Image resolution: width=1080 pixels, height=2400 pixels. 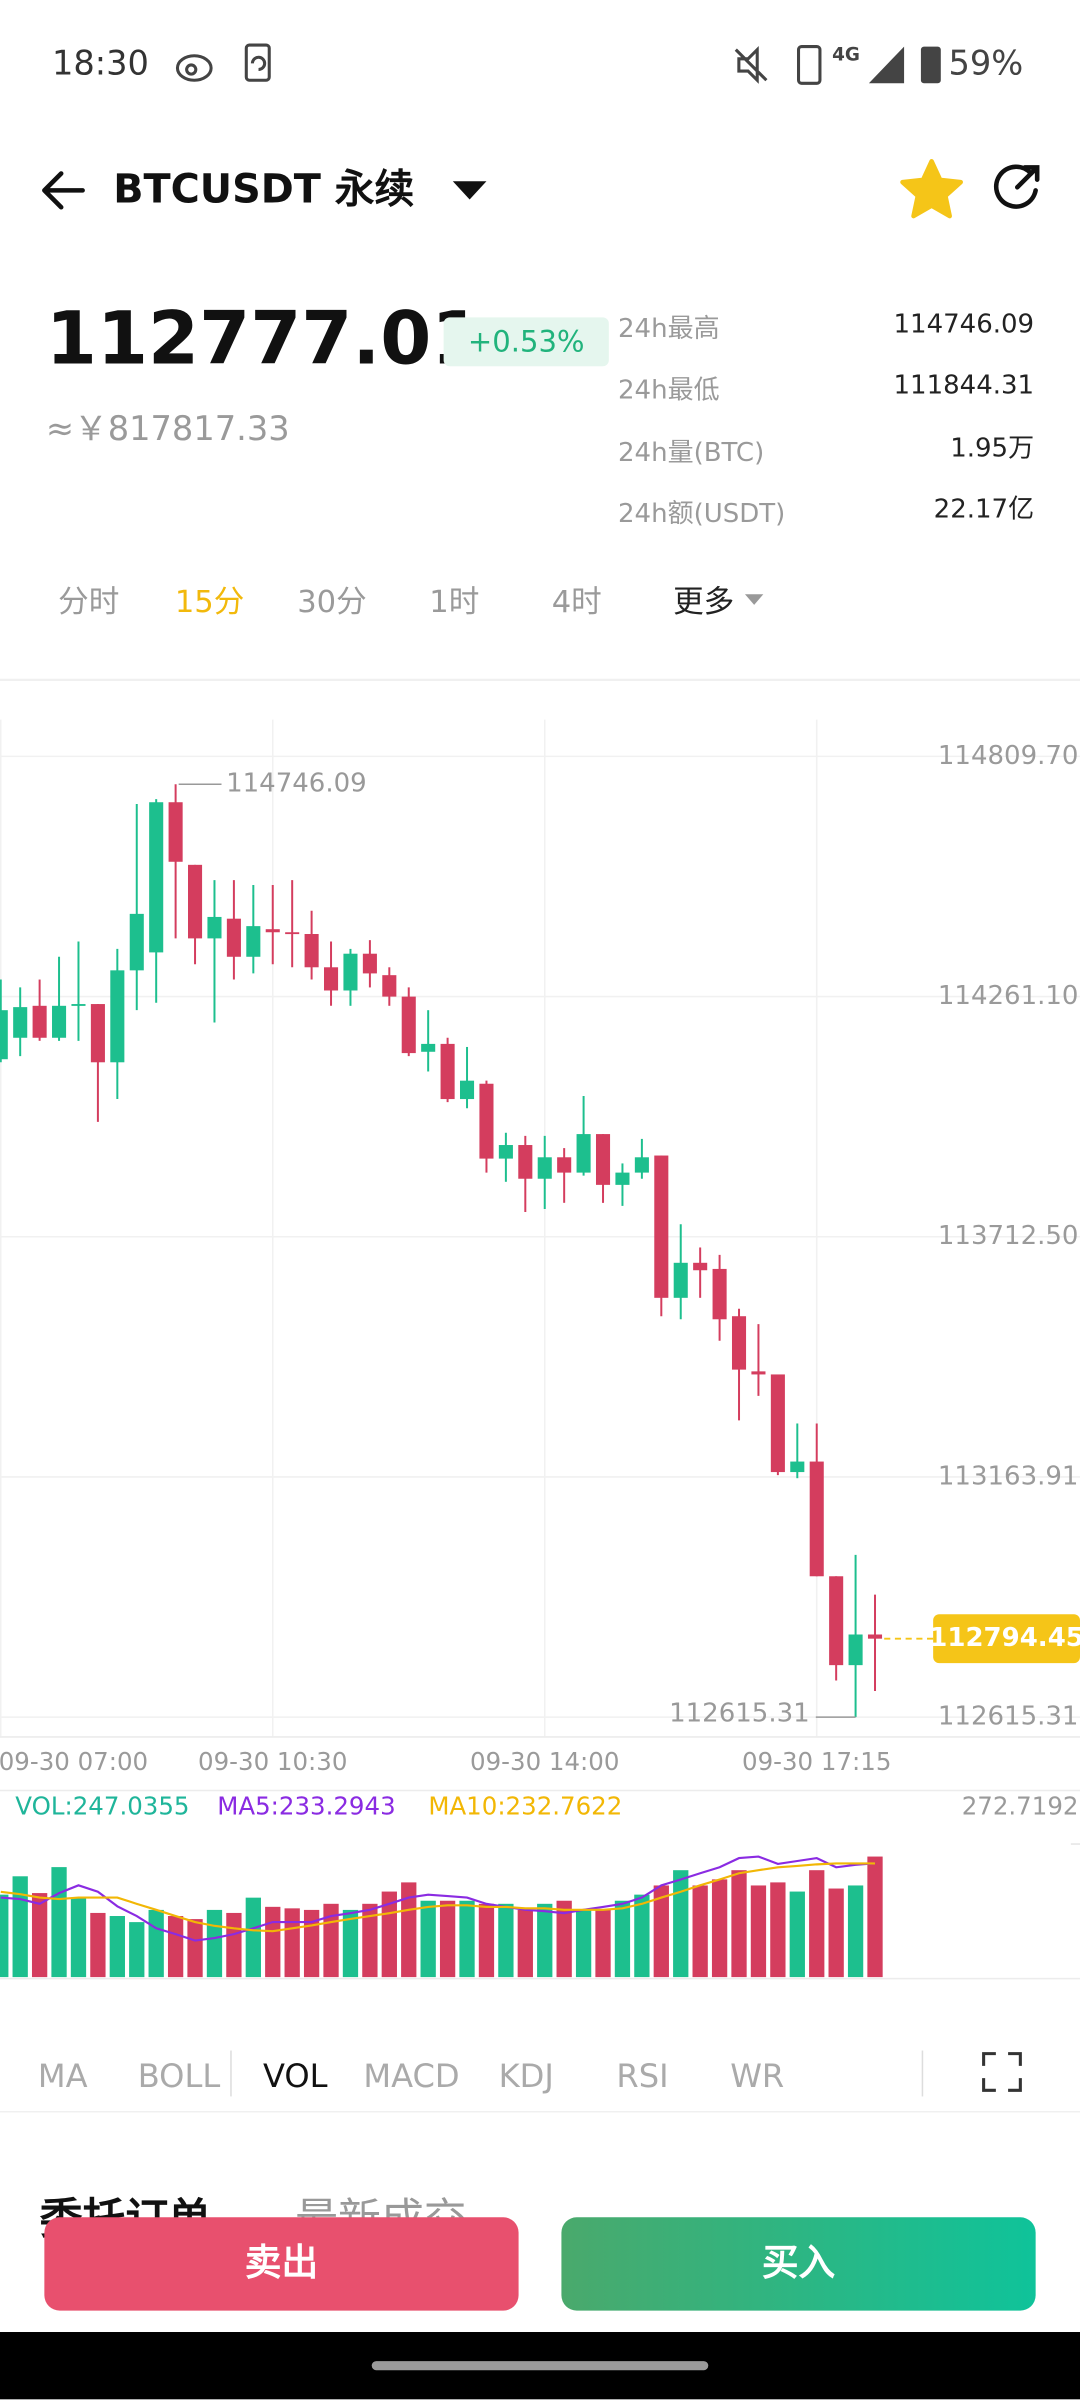 I want to click on back-button, so click(x=63, y=190).